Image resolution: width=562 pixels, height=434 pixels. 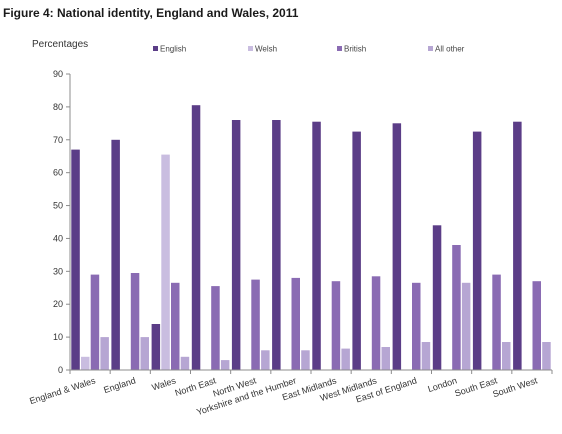 I want to click on legend-label: English, so click(x=173, y=49).